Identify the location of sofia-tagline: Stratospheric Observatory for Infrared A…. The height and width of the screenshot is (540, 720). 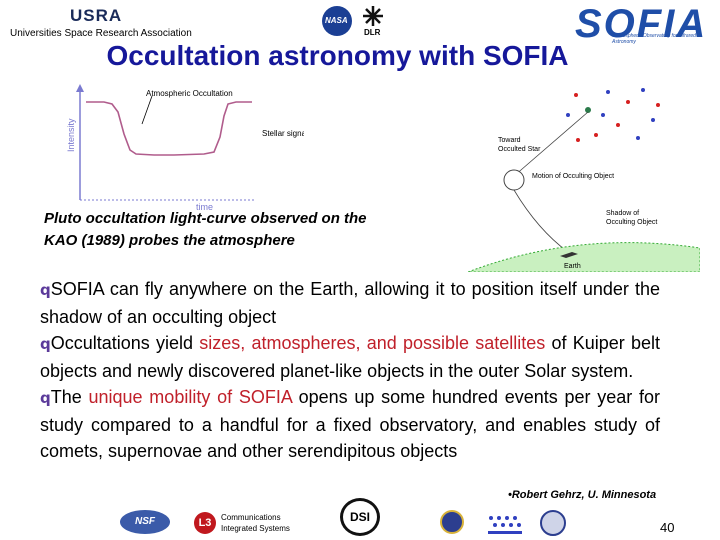
(654, 39).